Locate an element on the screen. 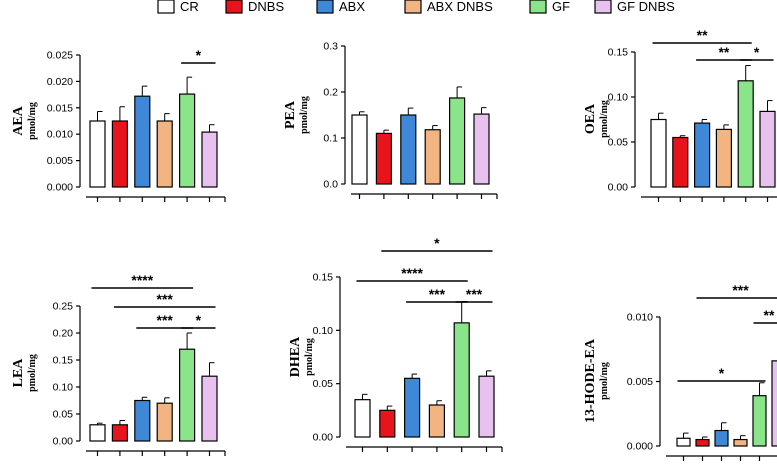 The height and width of the screenshot is (467, 777). y-axis-label-group: PEA pmol/mg is located at coordinates (296, 115).